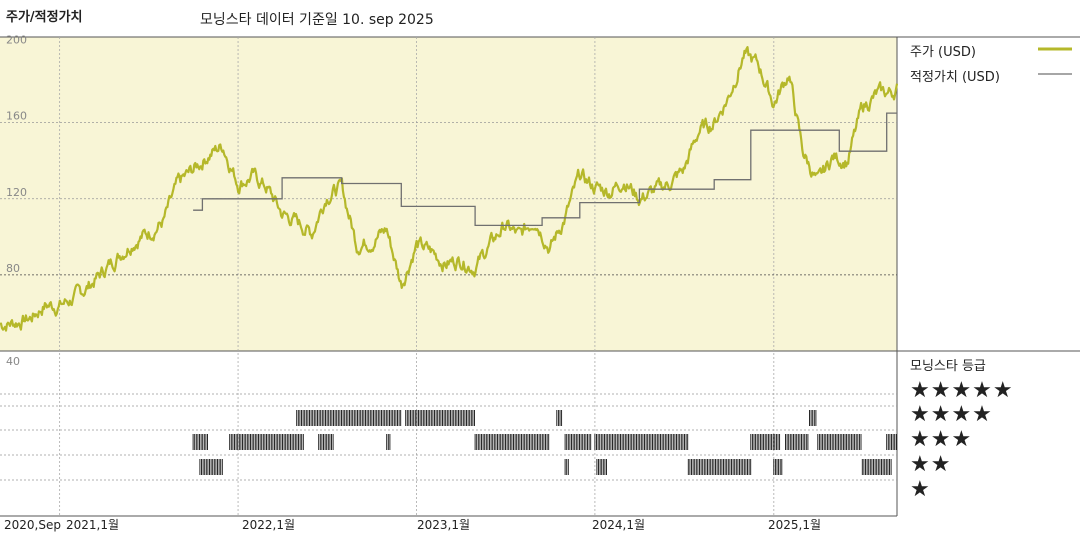 This screenshot has height=540, width=1080. I want to click on fair-value-line, so click(545, 169).